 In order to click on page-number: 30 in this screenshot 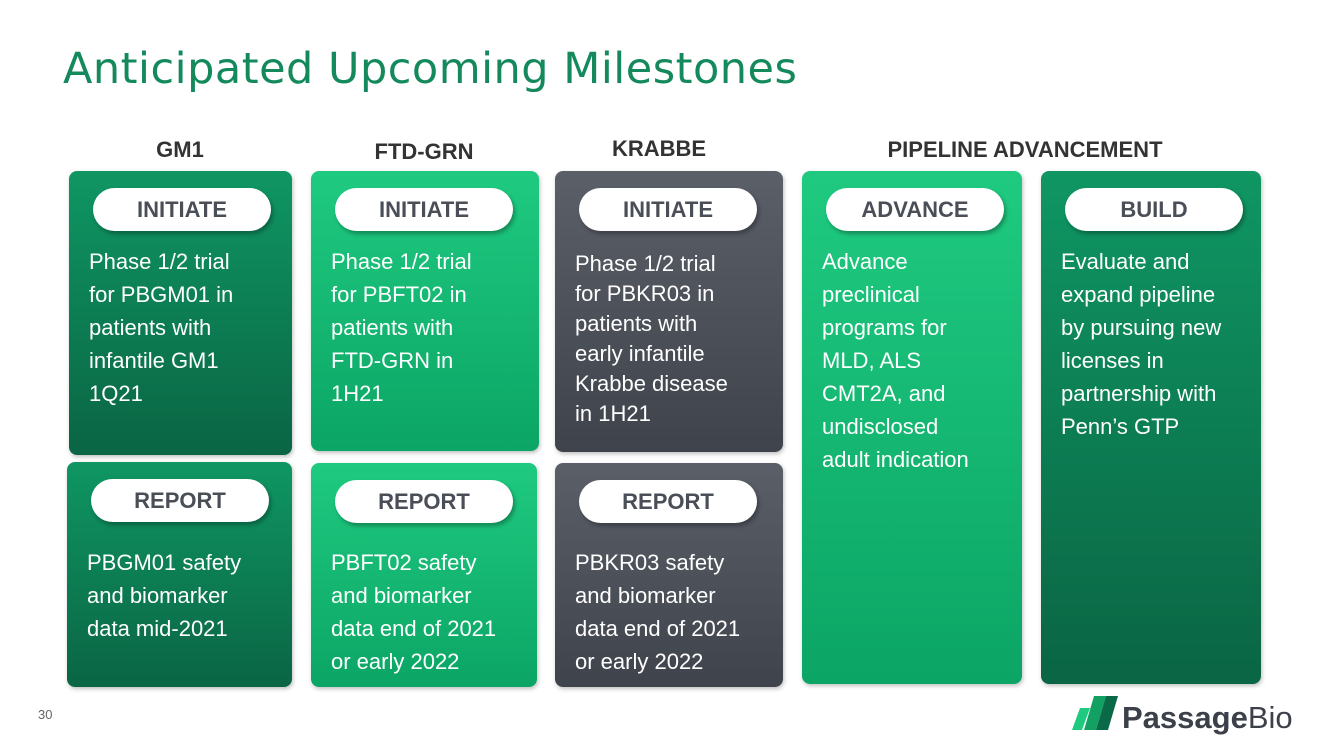, I will do `click(45, 714)`.